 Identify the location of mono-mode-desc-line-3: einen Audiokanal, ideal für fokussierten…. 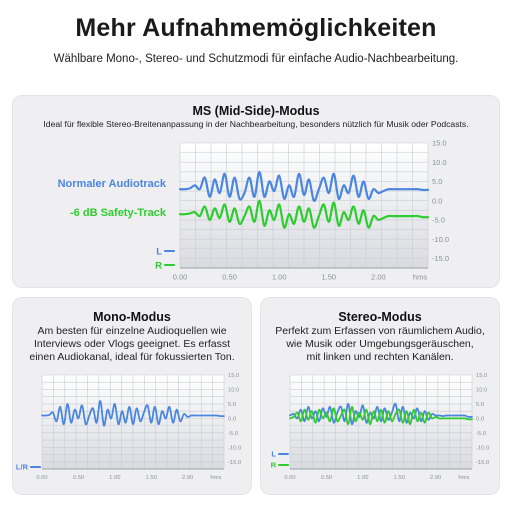
(132, 357).